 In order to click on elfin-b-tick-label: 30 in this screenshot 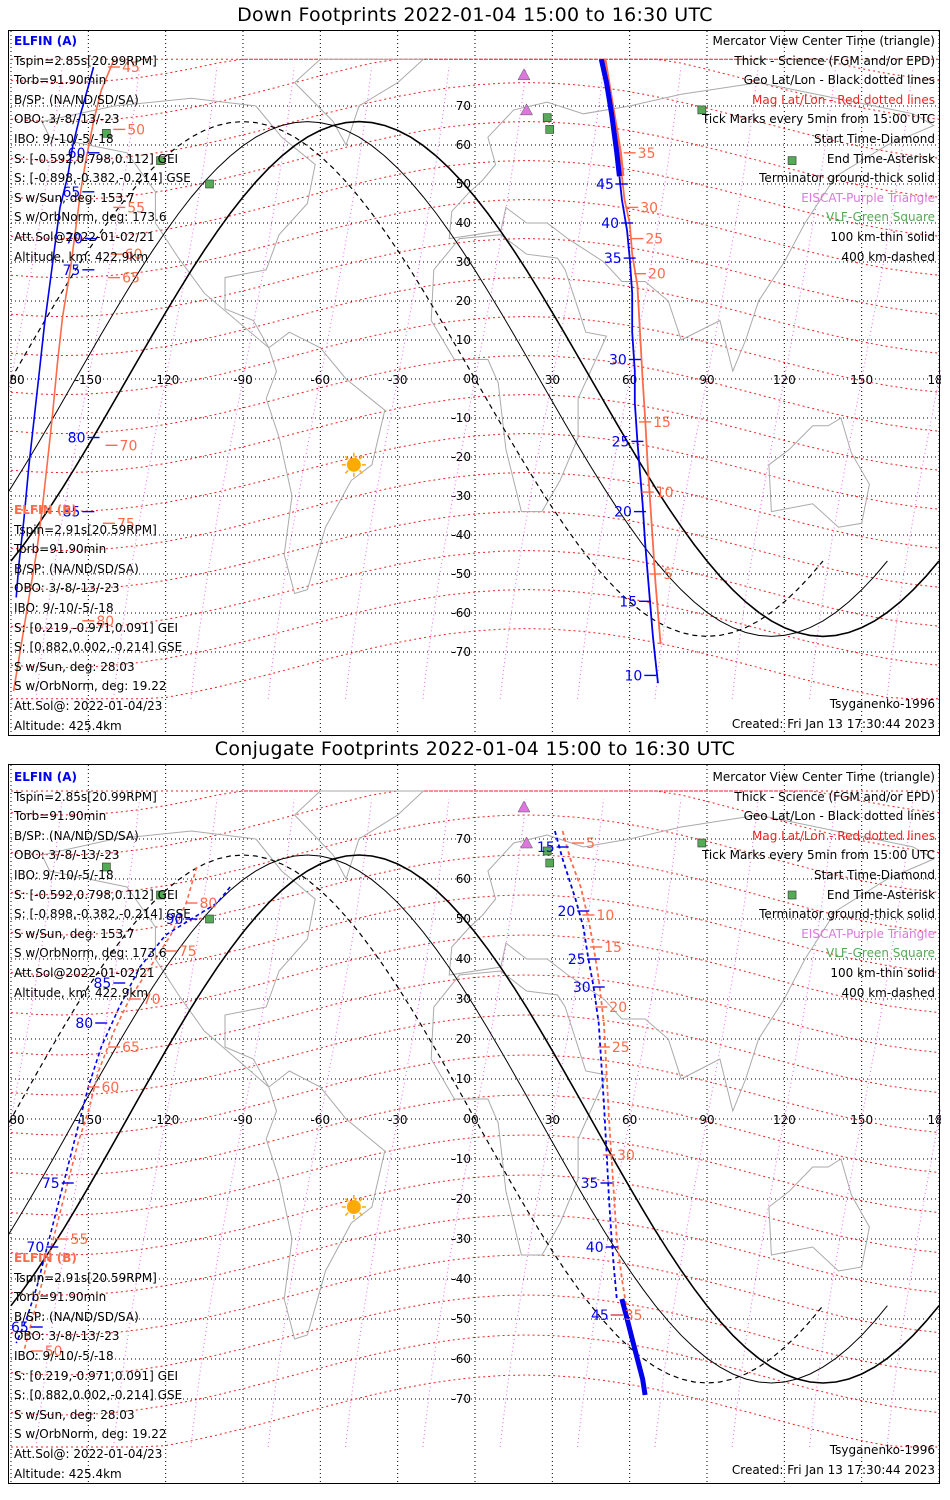, I will do `click(649, 208)`.